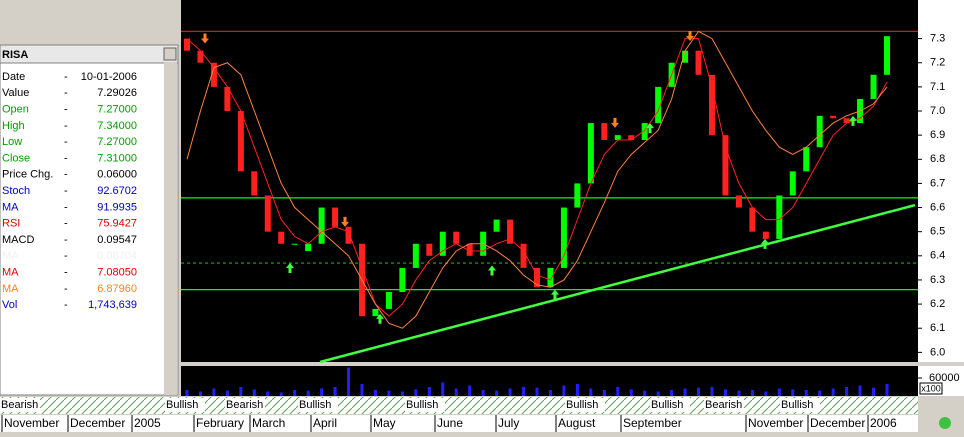 The image size is (964, 437). Describe the element at coordinates (268, 423) in the screenshot. I see `period-label: March` at that location.